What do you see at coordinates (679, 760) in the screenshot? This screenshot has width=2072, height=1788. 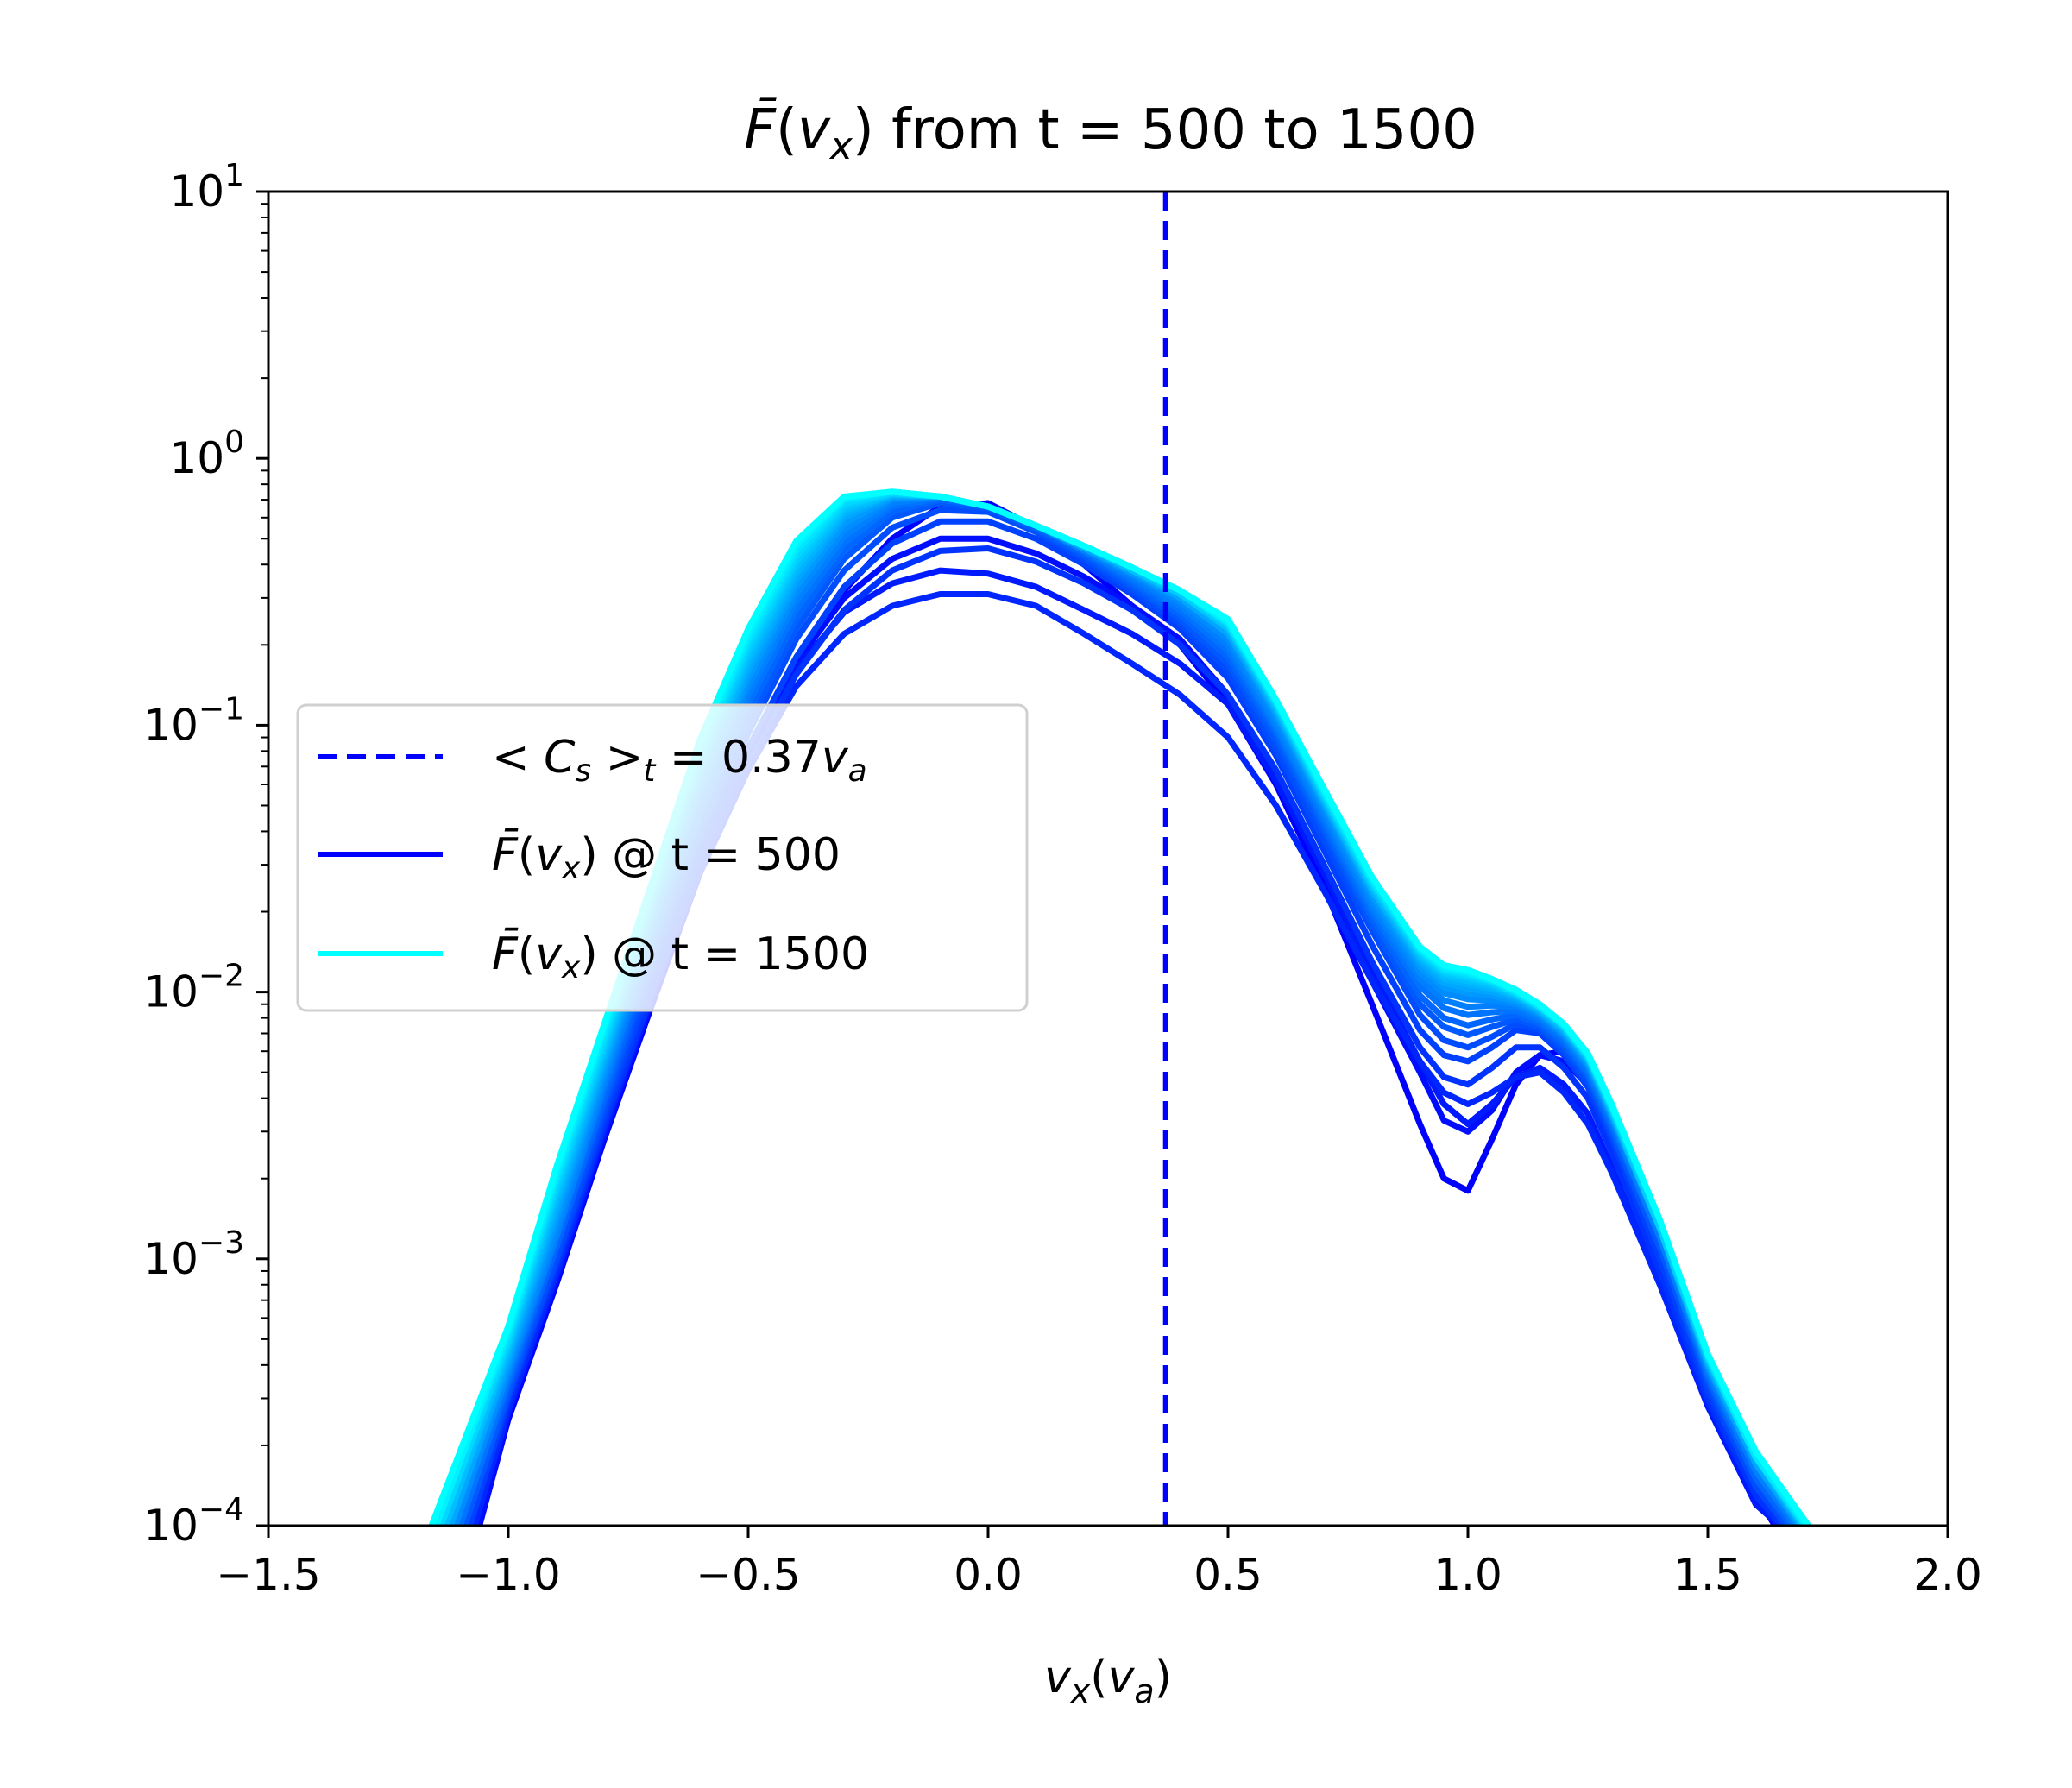 I see `legend-entry-sound-speed: < Cs >t = 0.37va` at bounding box center [679, 760].